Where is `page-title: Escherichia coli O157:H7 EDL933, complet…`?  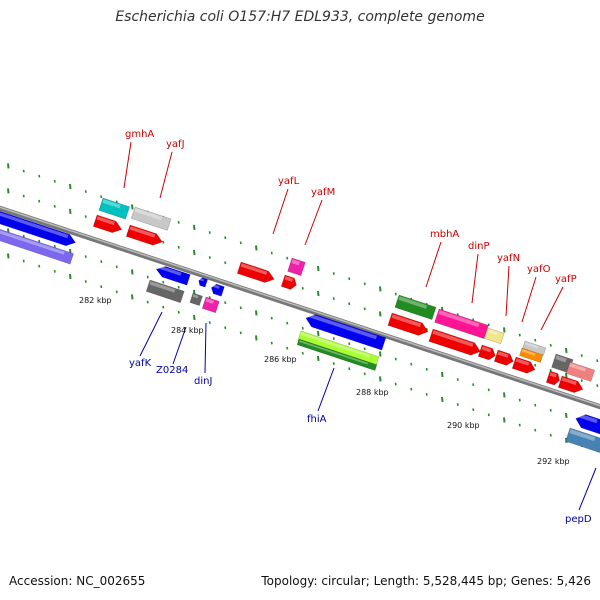
page-title: Escherichia coli O157:H7 EDL933, complet… is located at coordinates (300, 17).